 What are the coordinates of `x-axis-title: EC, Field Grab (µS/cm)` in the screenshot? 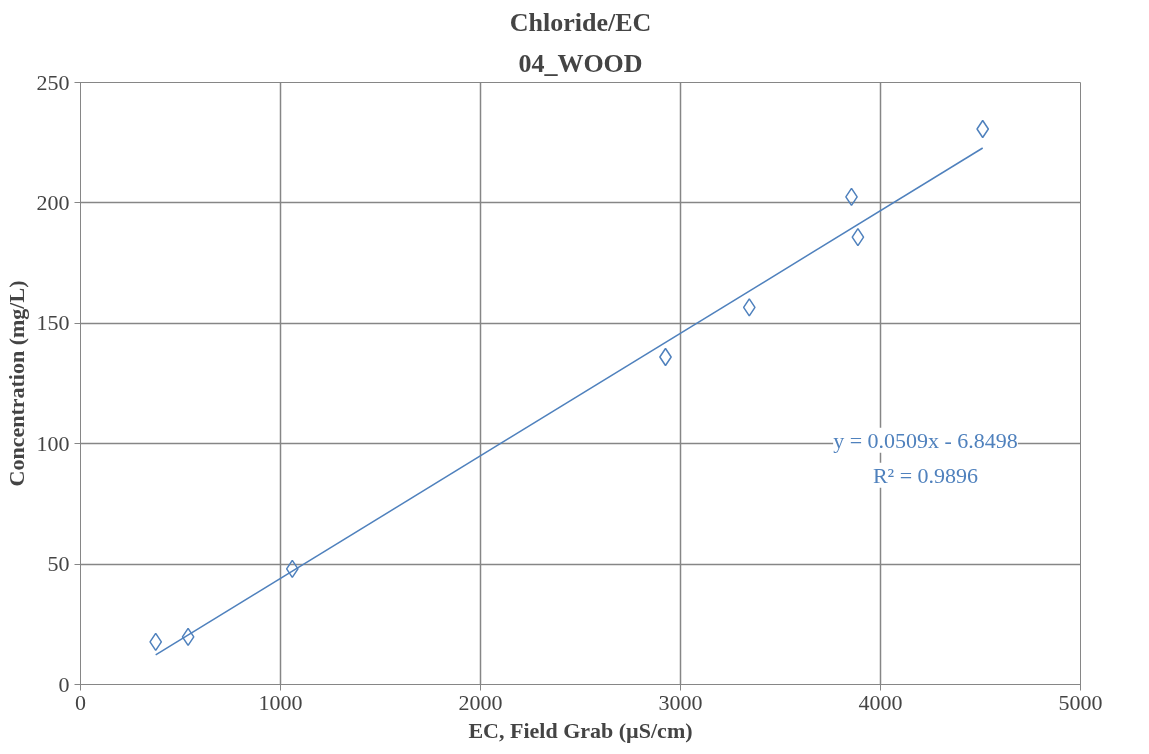 It's located at (580, 730).